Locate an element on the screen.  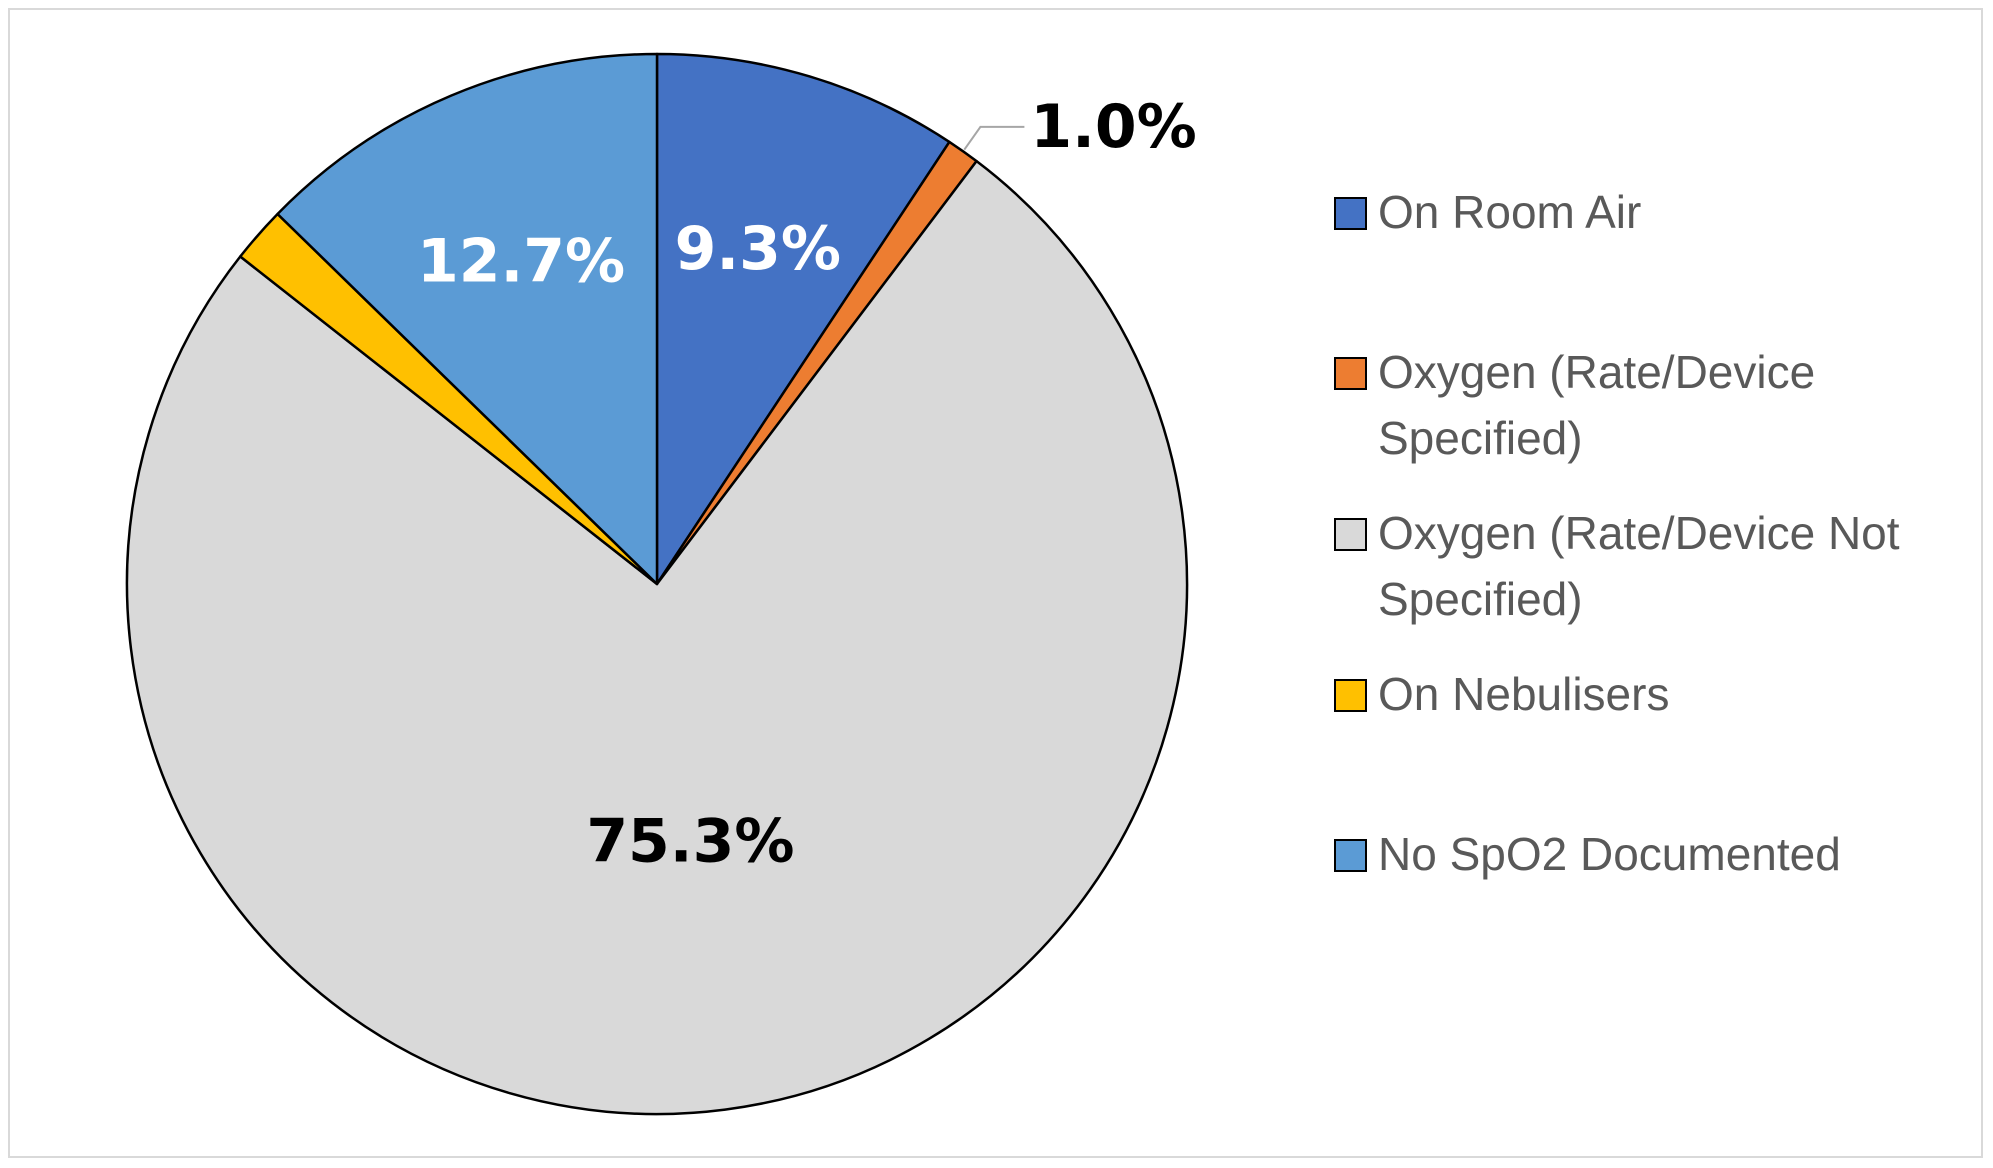
legend-swatch-no-spo2-documented is located at coordinates (1350, 855).